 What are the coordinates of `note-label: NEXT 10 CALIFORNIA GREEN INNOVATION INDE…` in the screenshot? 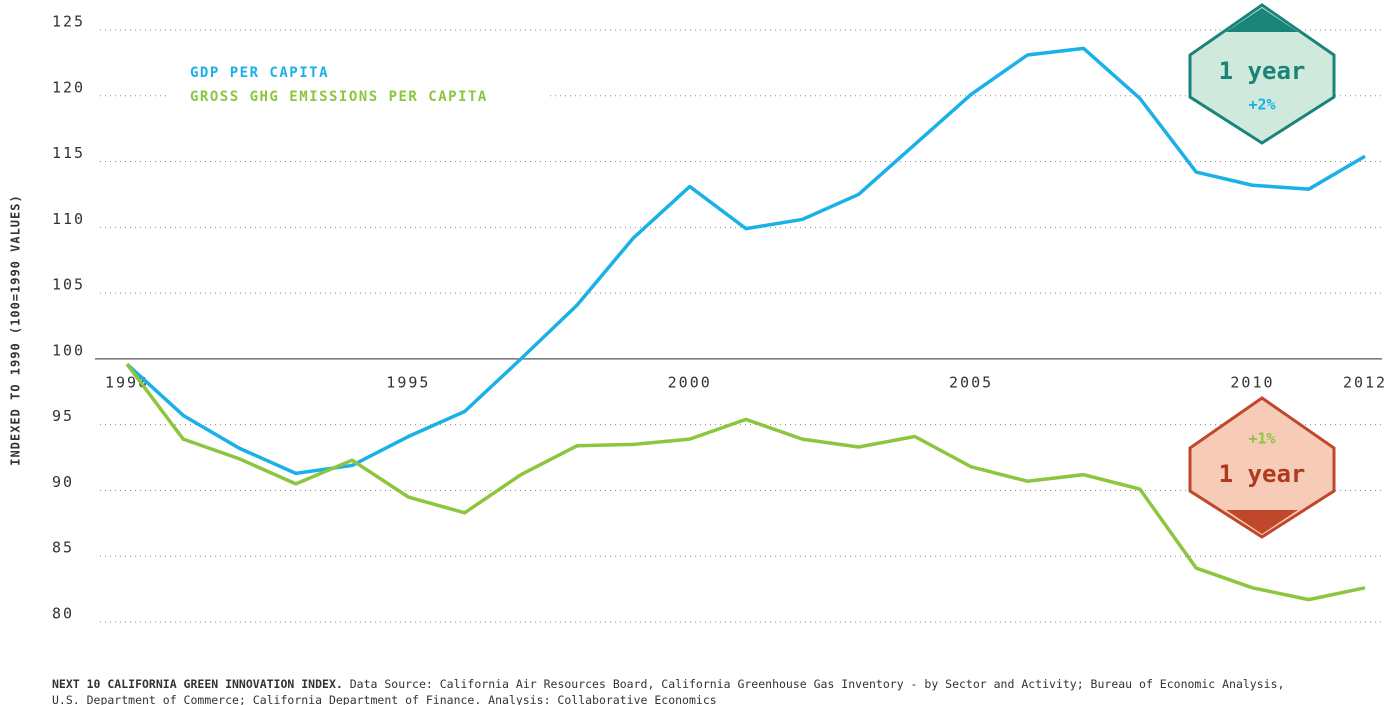 It's located at (197, 684).